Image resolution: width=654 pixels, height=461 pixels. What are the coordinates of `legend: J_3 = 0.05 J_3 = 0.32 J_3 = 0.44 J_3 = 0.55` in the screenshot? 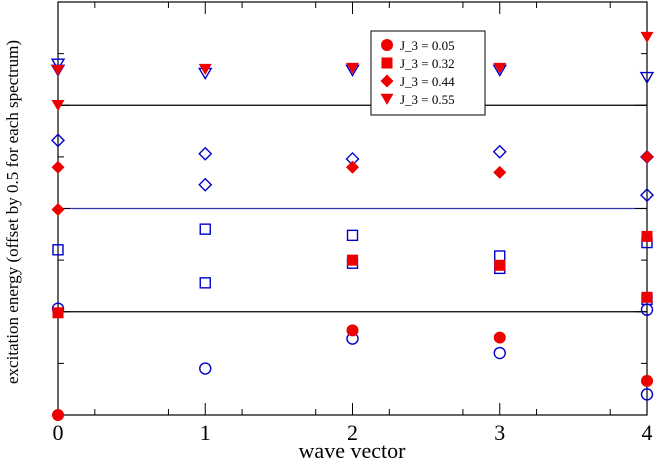 It's located at (428, 73).